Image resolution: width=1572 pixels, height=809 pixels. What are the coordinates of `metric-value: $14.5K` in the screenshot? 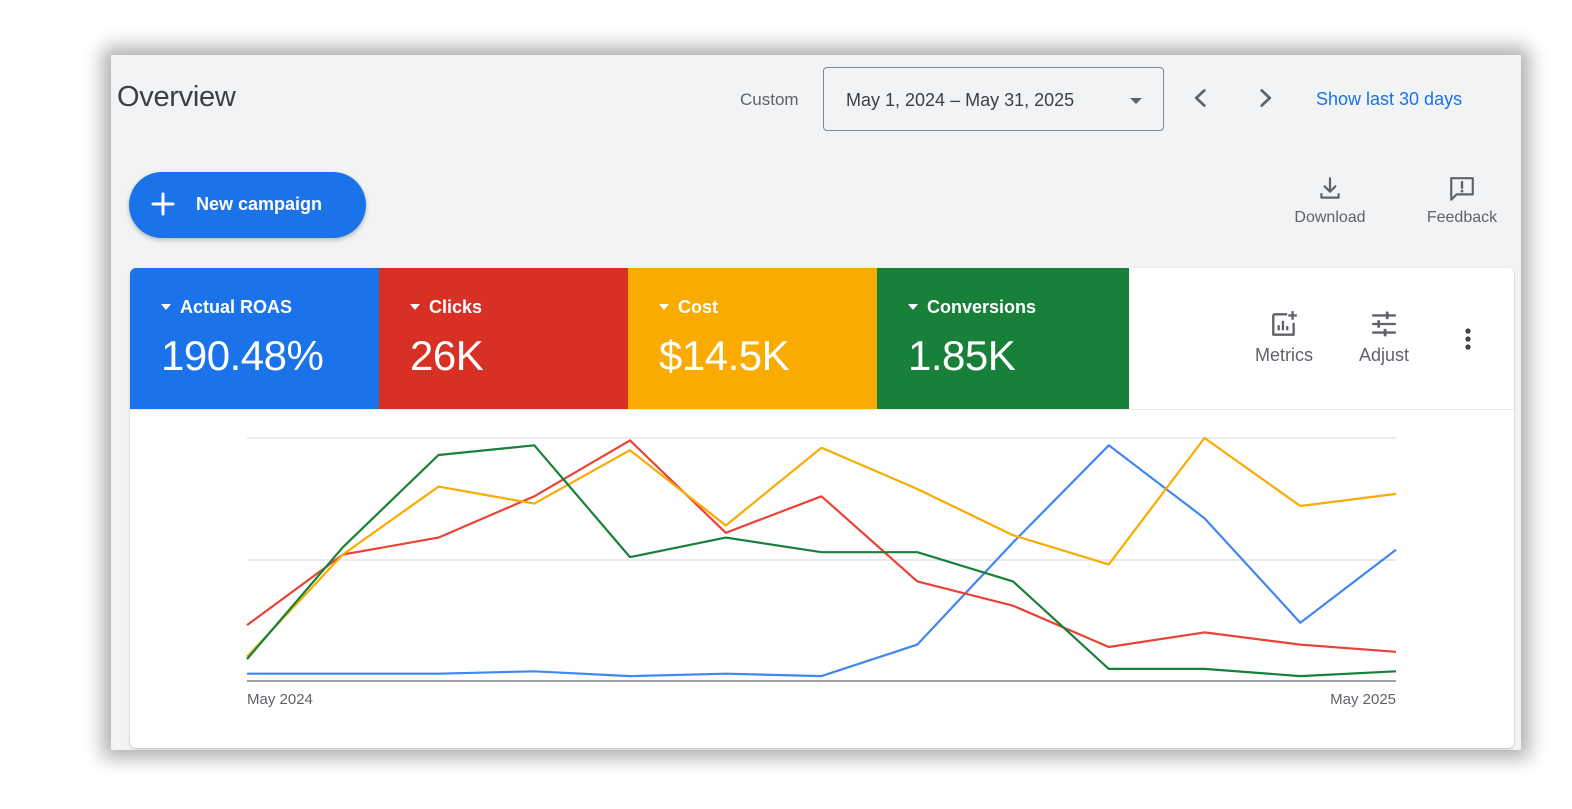 It's located at (724, 355).